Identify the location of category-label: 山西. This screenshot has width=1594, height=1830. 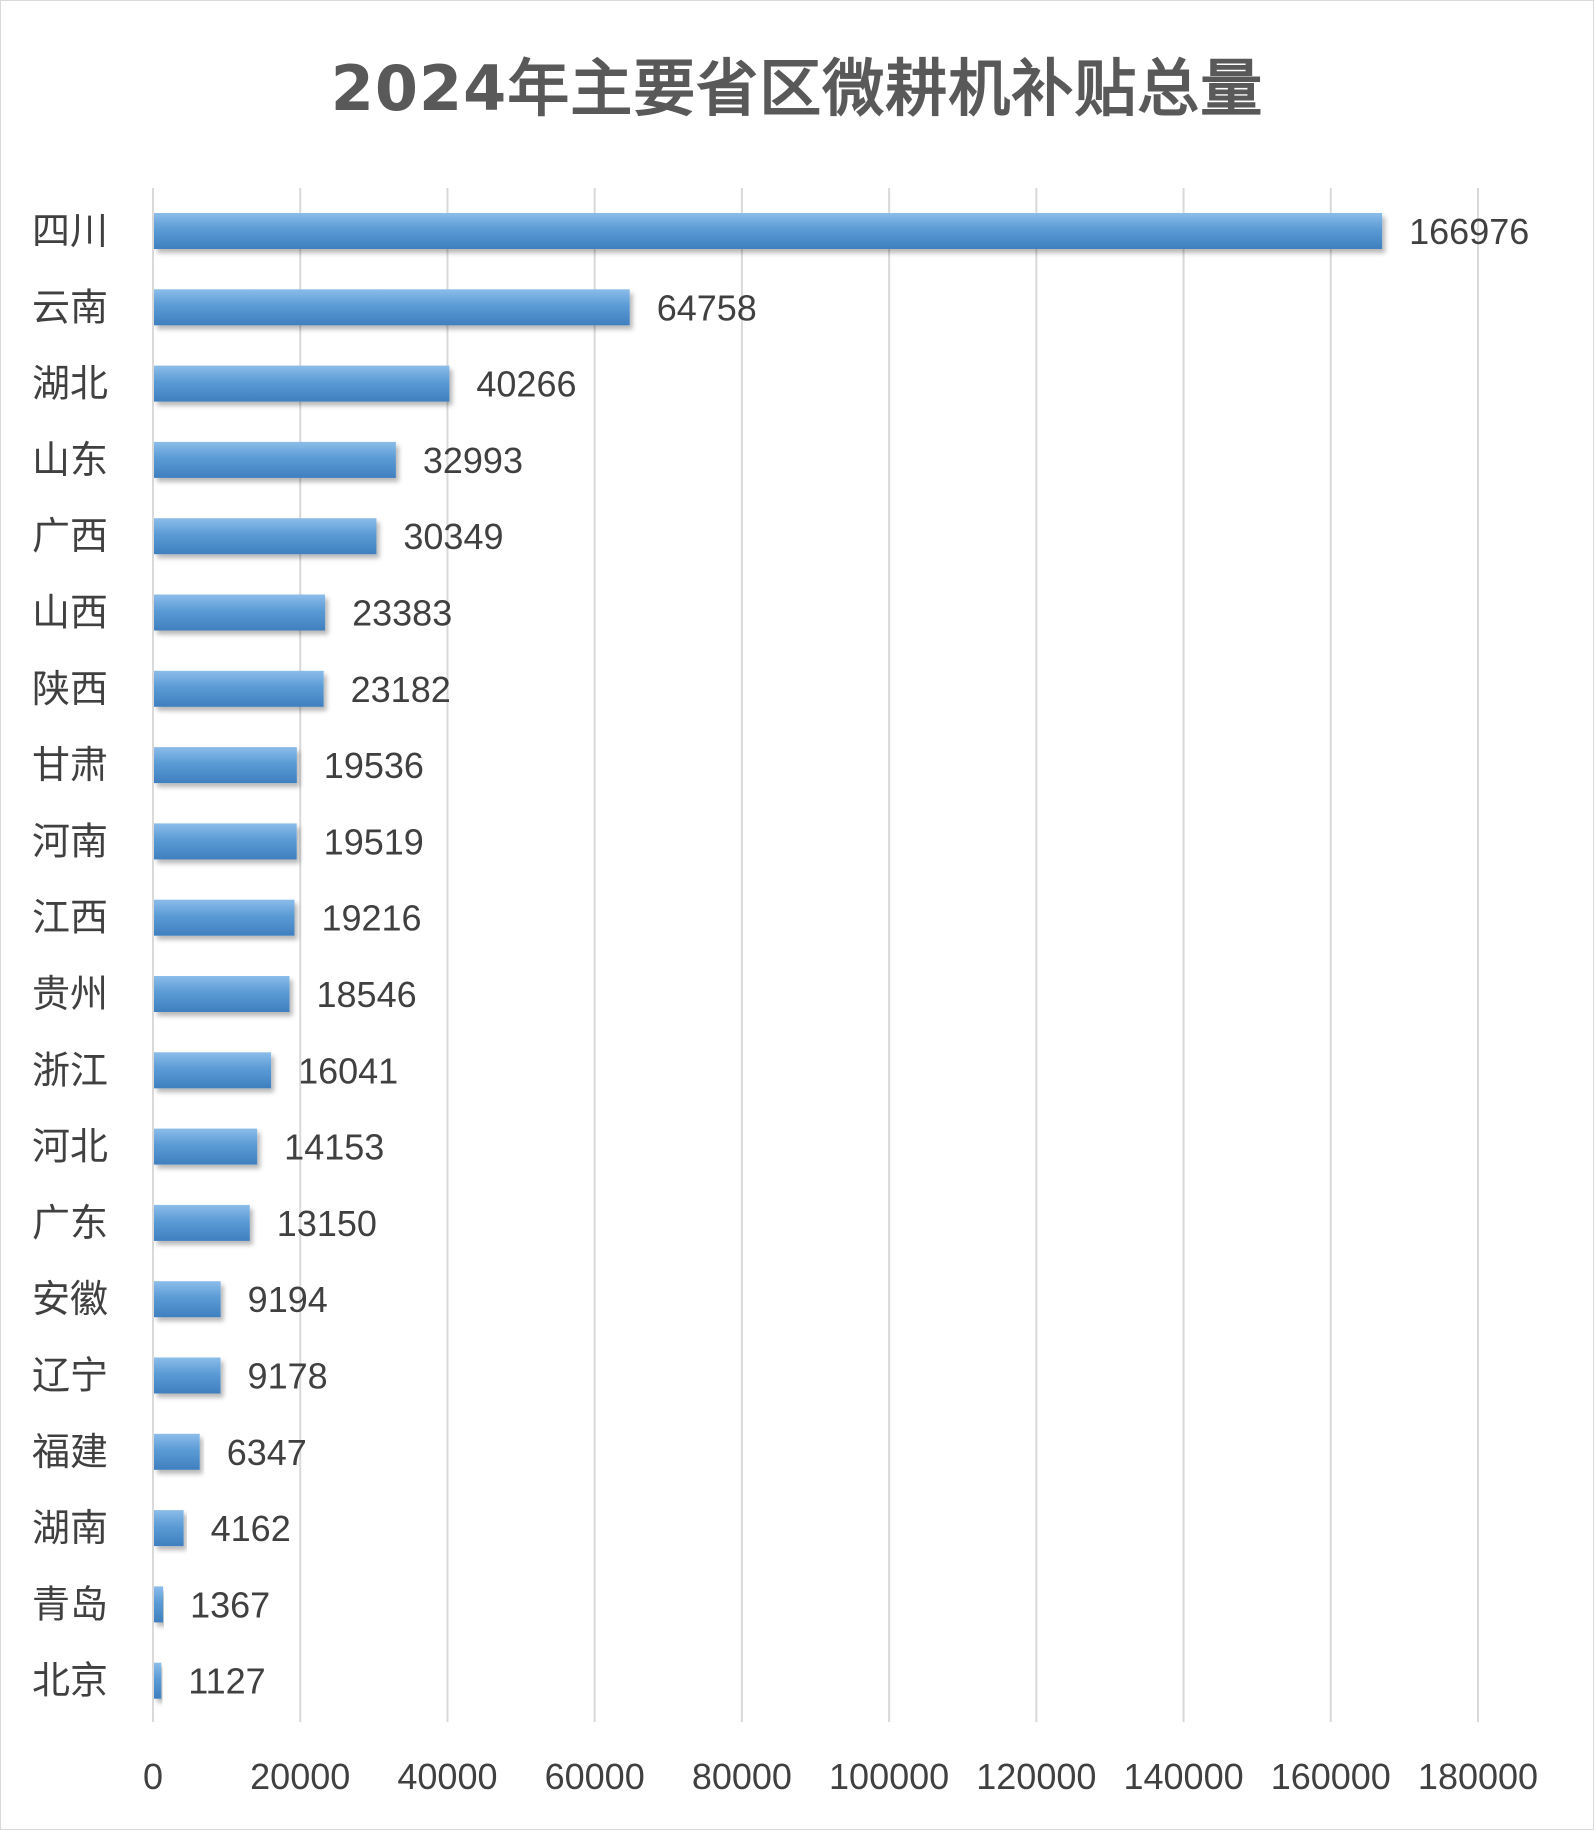
(70, 614).